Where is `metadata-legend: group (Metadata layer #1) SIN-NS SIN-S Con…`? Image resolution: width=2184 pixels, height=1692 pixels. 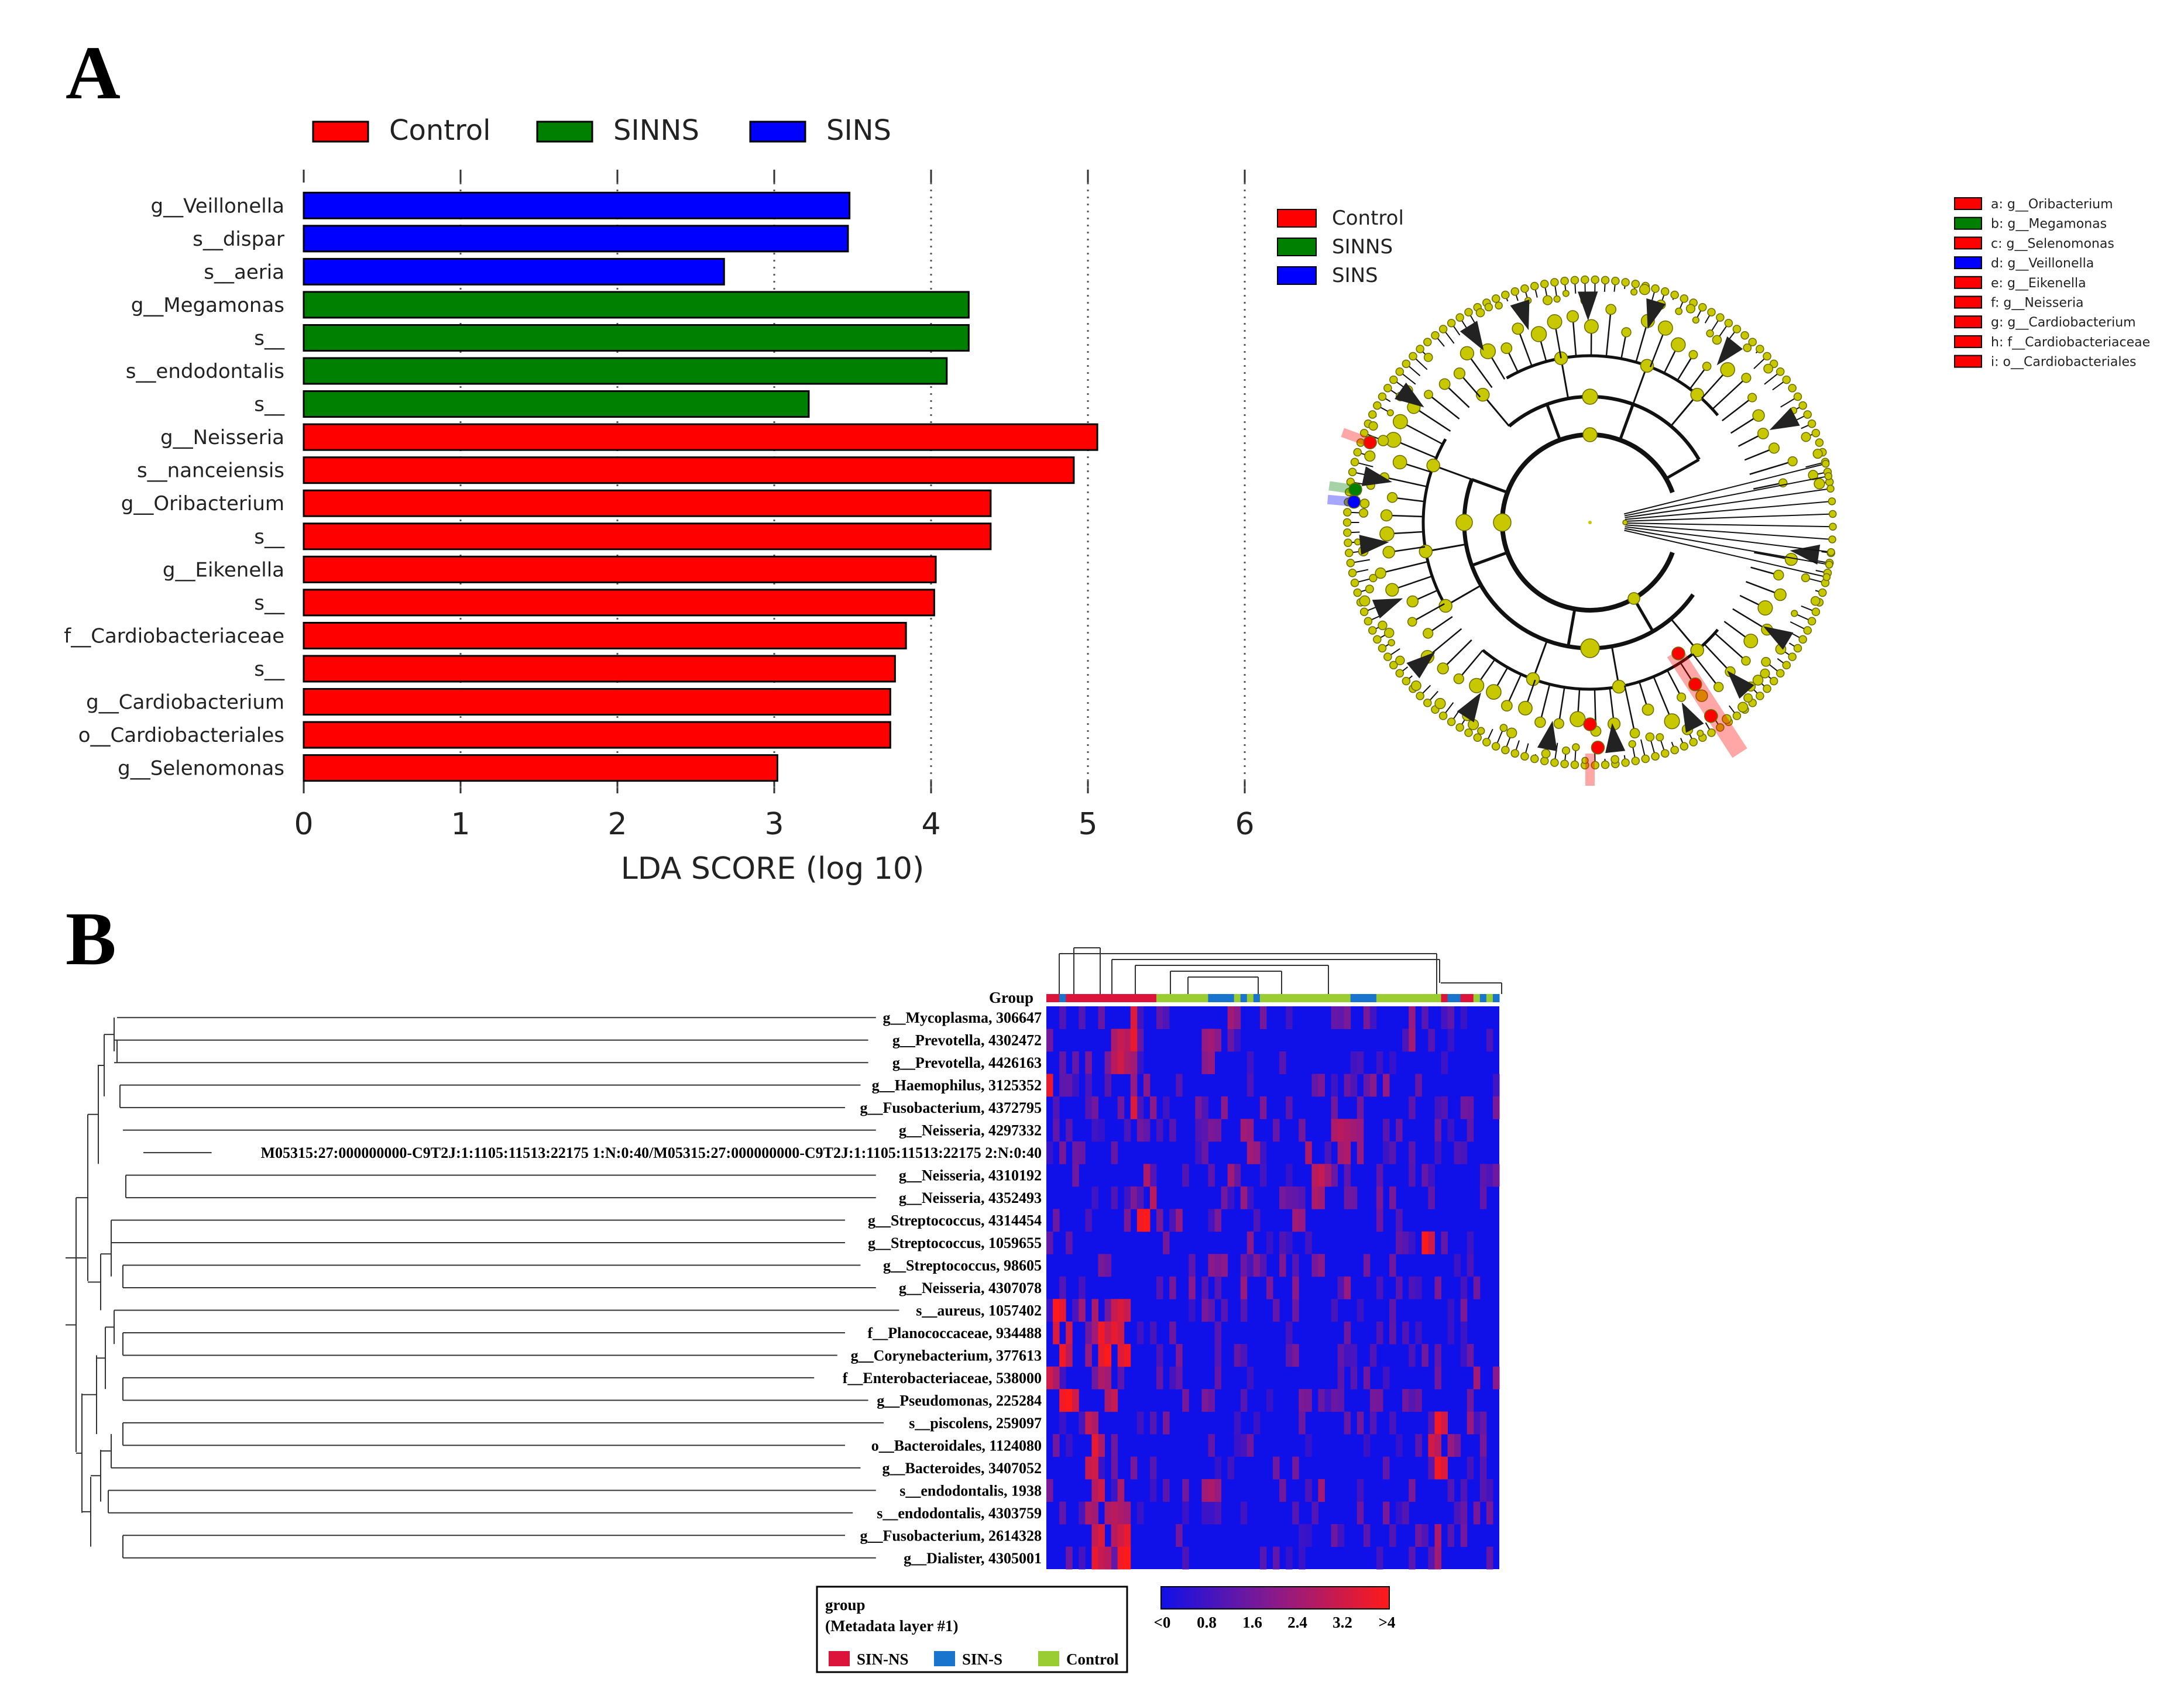 metadata-legend: group (Metadata layer #1) SIN-NS SIN-S Con… is located at coordinates (972, 1629).